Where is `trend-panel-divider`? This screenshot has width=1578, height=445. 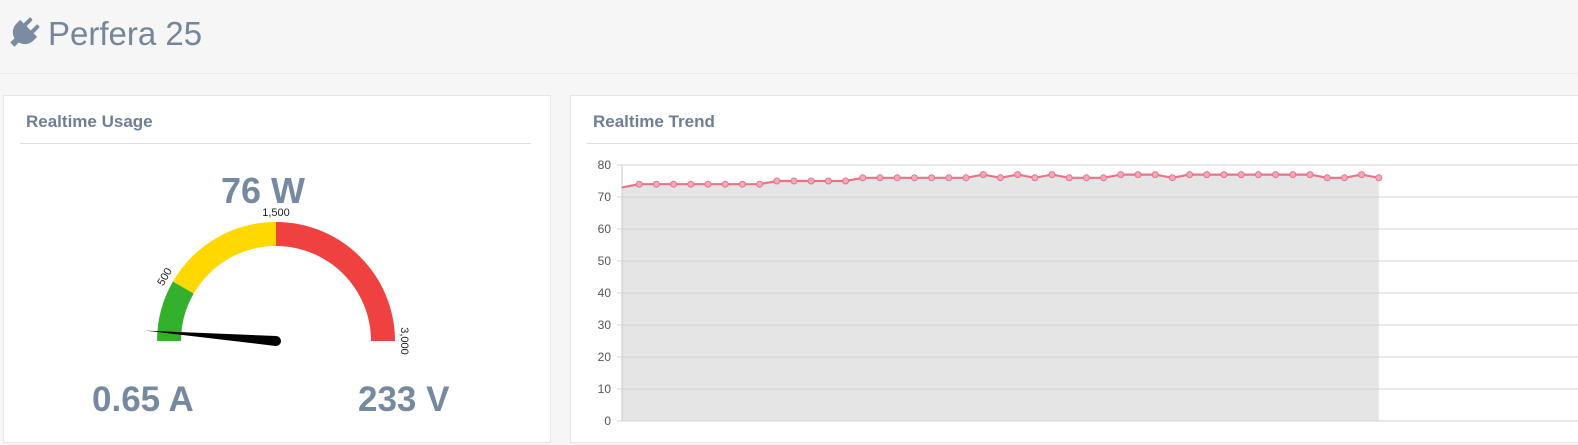 trend-panel-divider is located at coordinates (1082, 143).